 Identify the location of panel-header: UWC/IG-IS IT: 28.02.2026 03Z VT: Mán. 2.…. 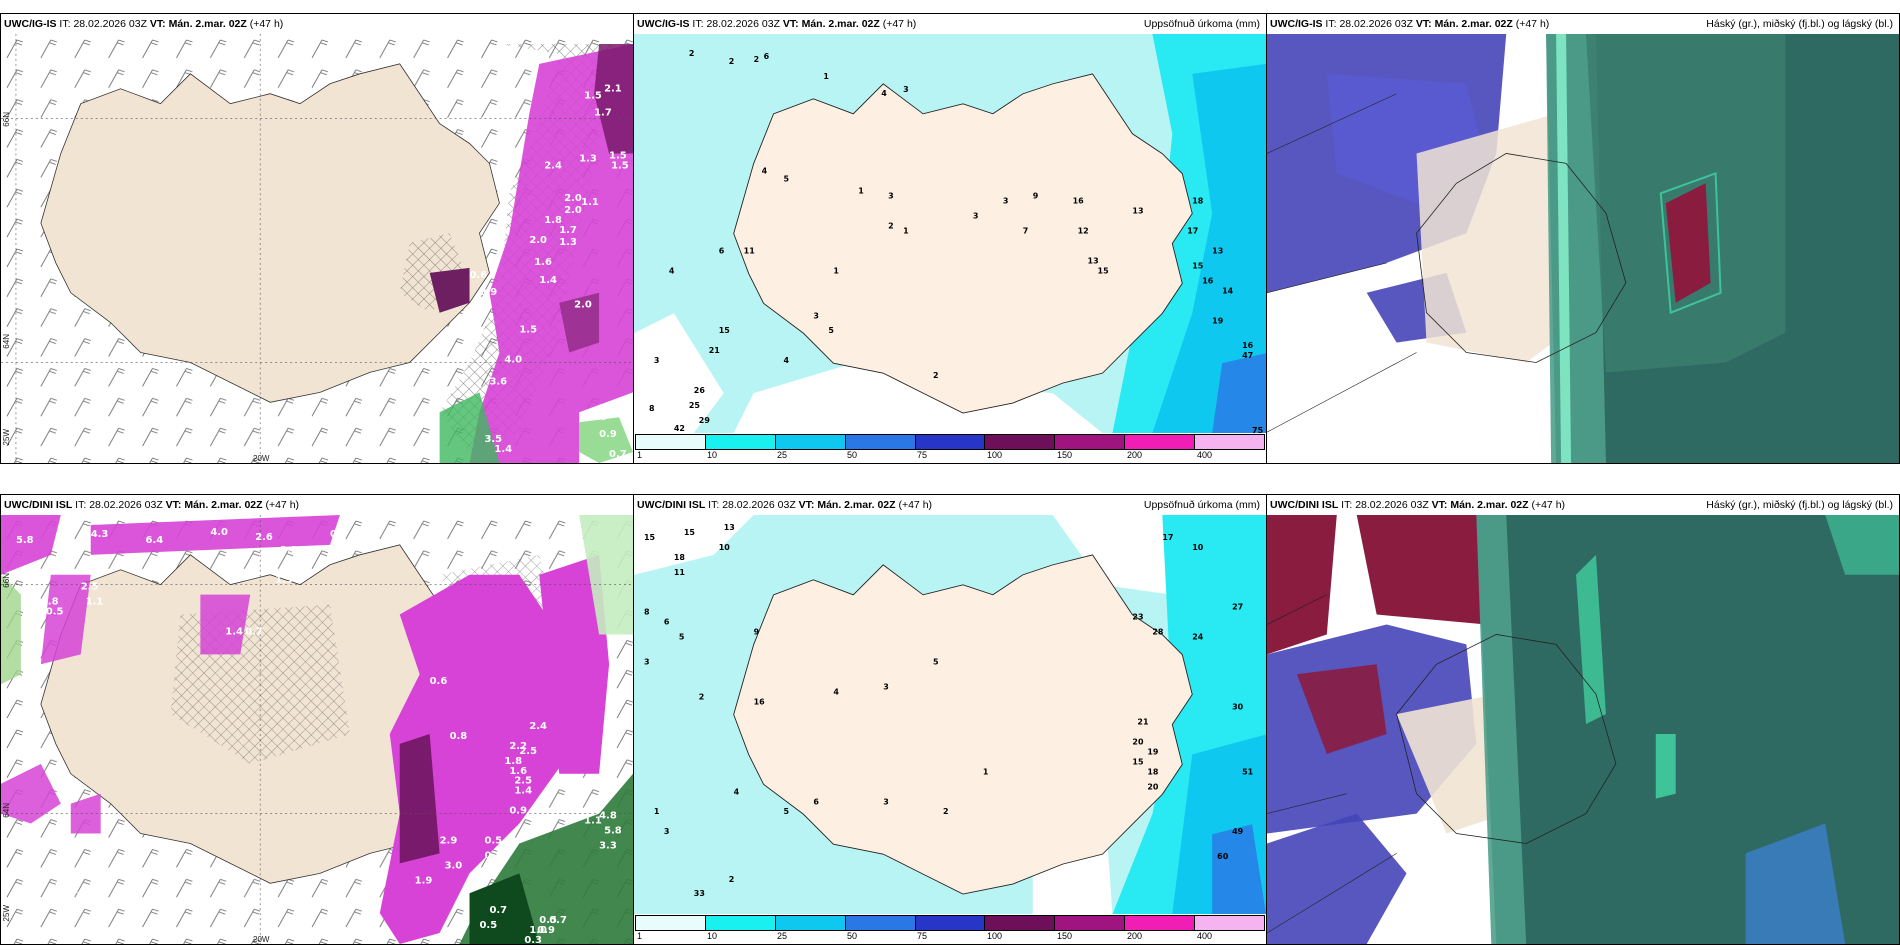
(317, 24).